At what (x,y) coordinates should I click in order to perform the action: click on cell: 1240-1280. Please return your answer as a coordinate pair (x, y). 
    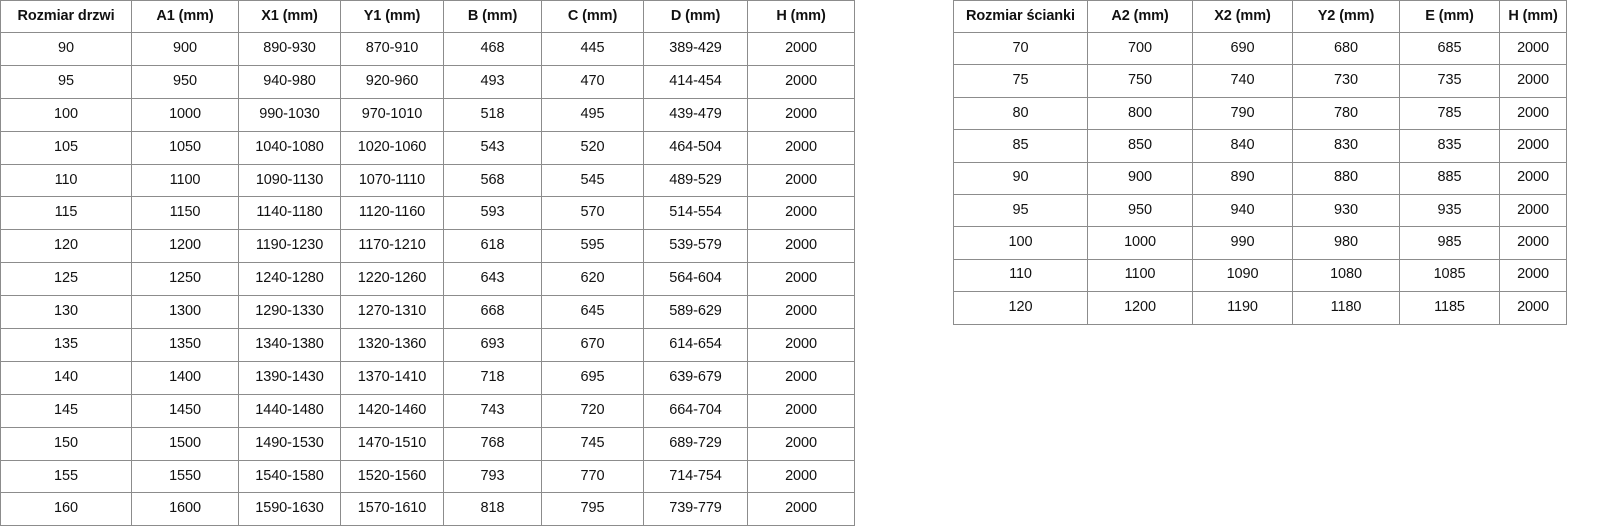
    Looking at the image, I should click on (289, 279).